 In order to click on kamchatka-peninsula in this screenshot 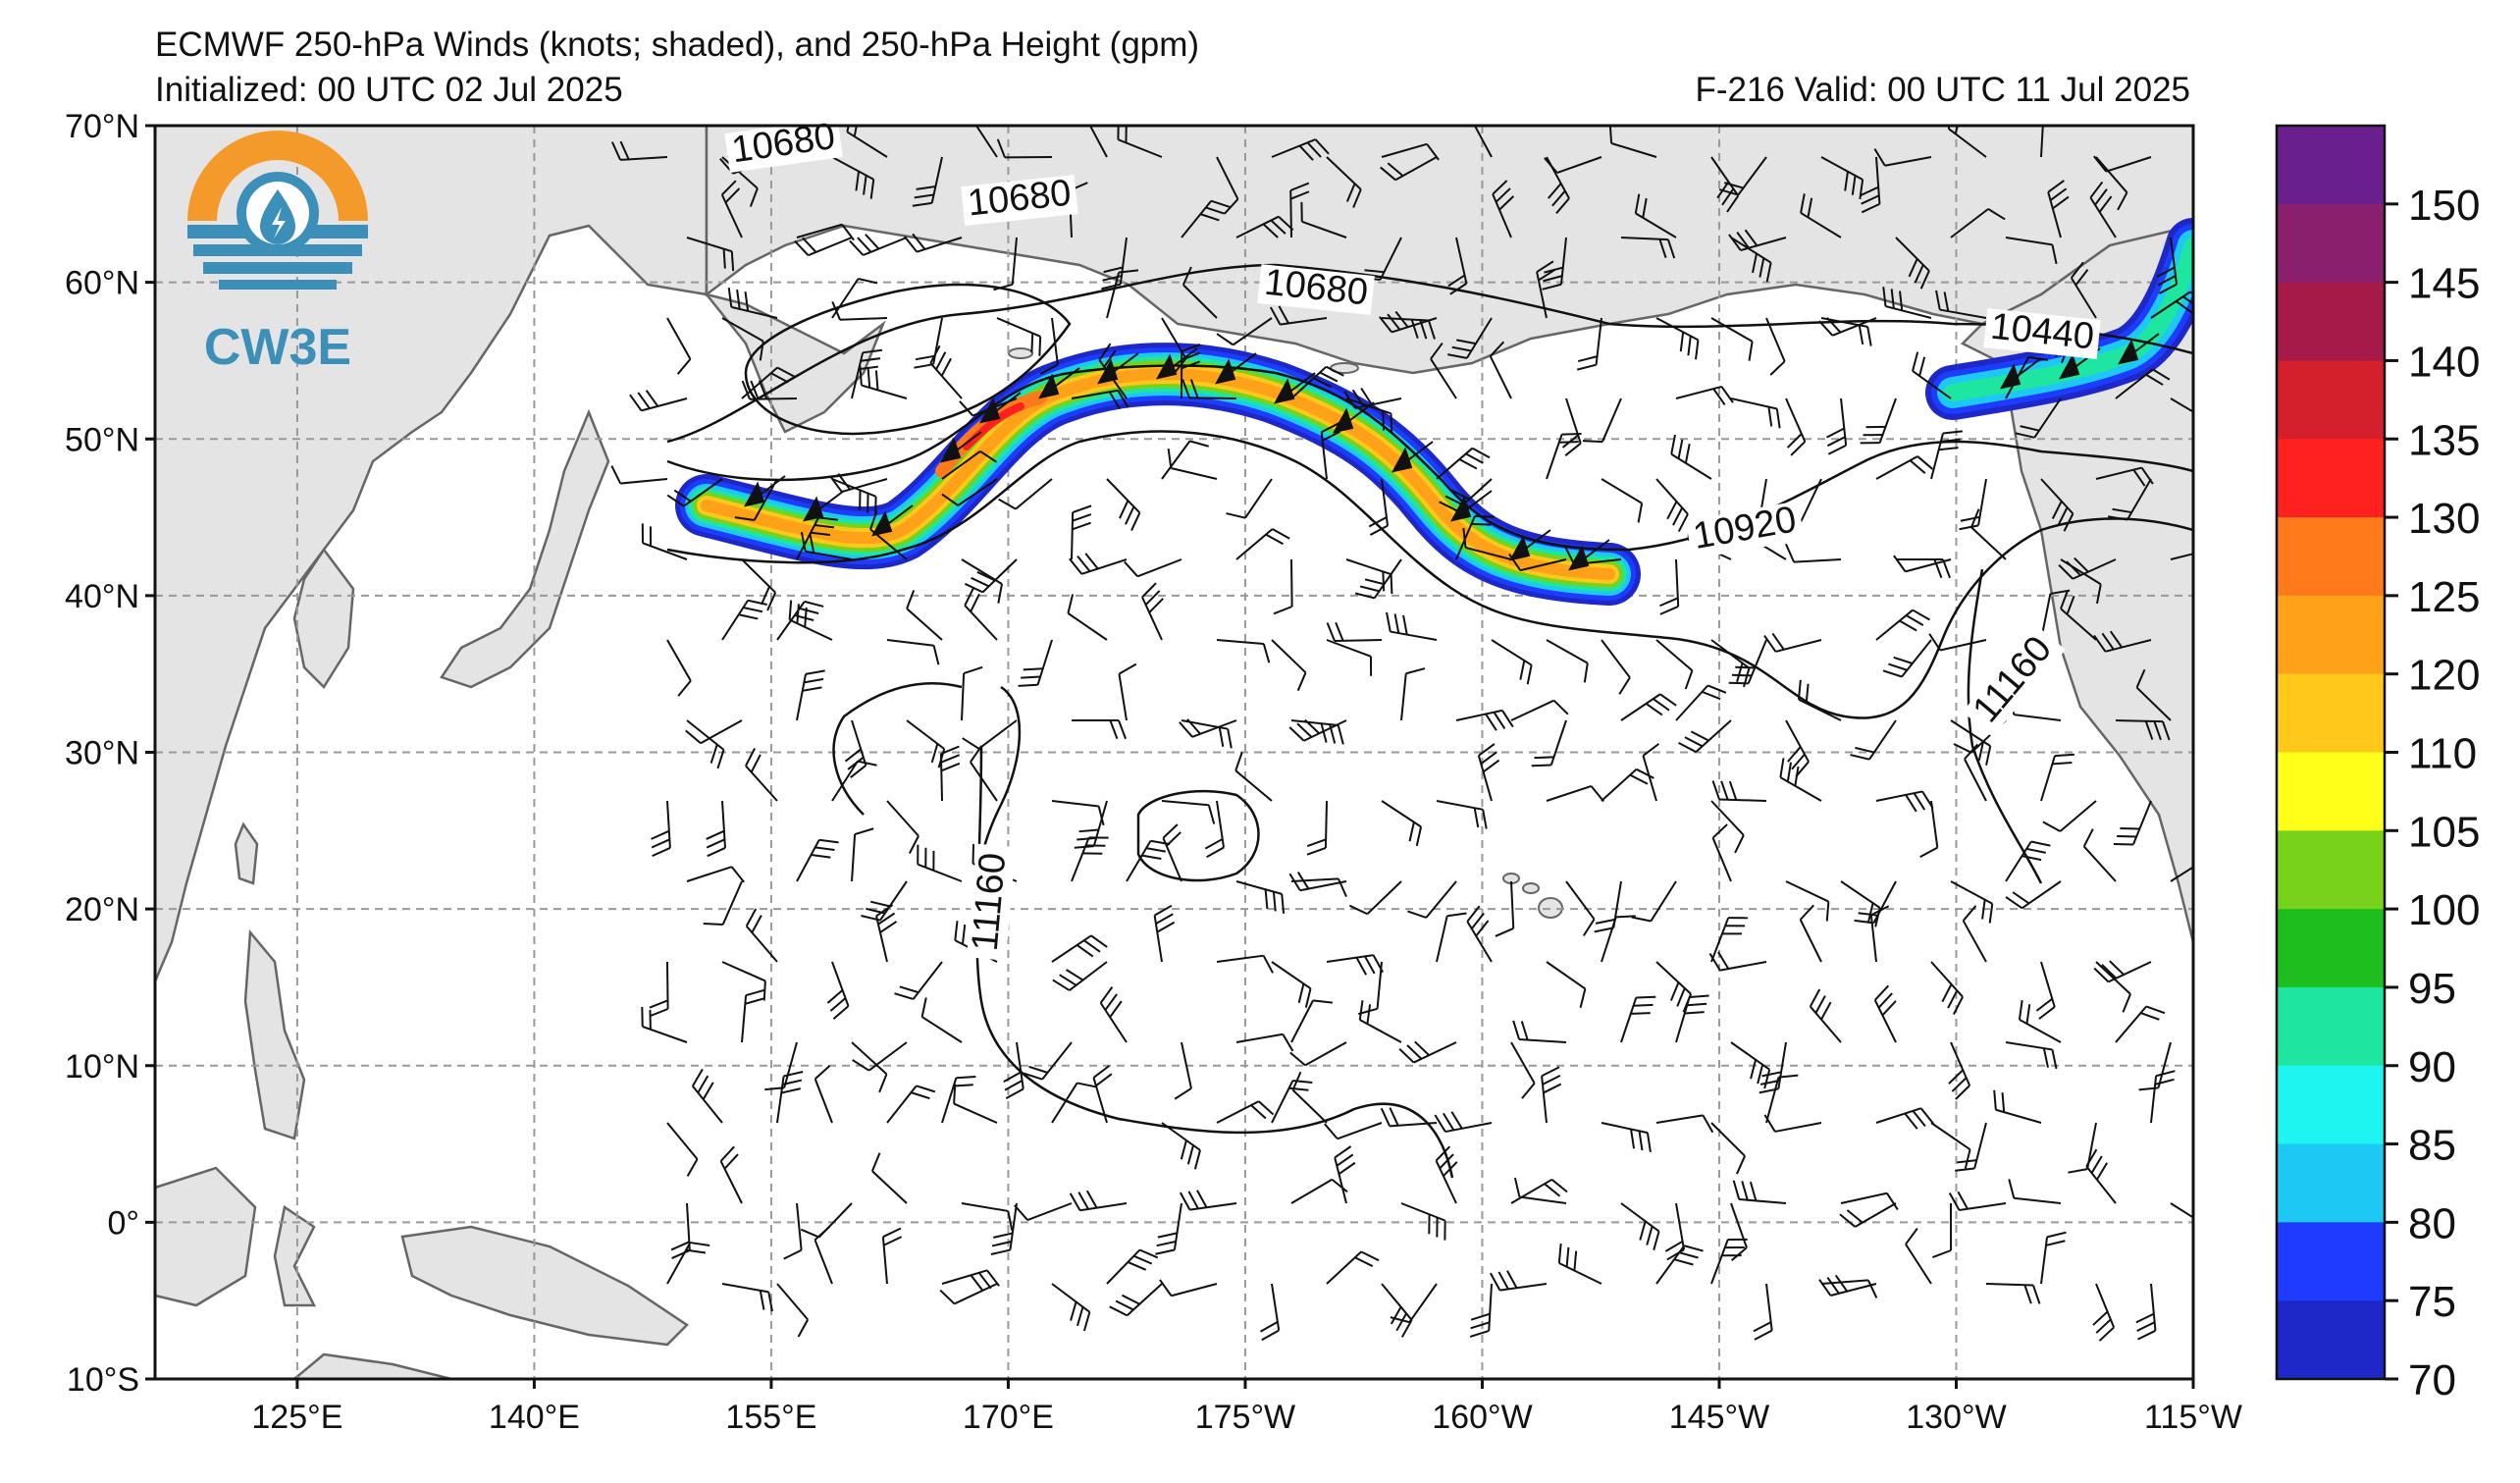, I will do `click(794, 363)`.